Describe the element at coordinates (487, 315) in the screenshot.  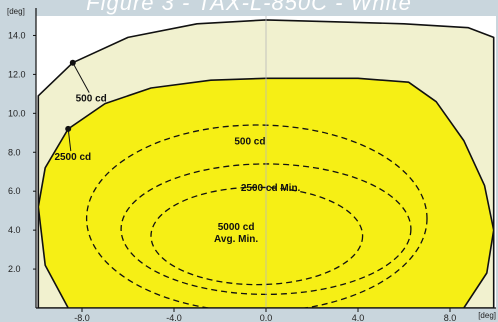
I see `x-axis-label: [deg]` at that location.